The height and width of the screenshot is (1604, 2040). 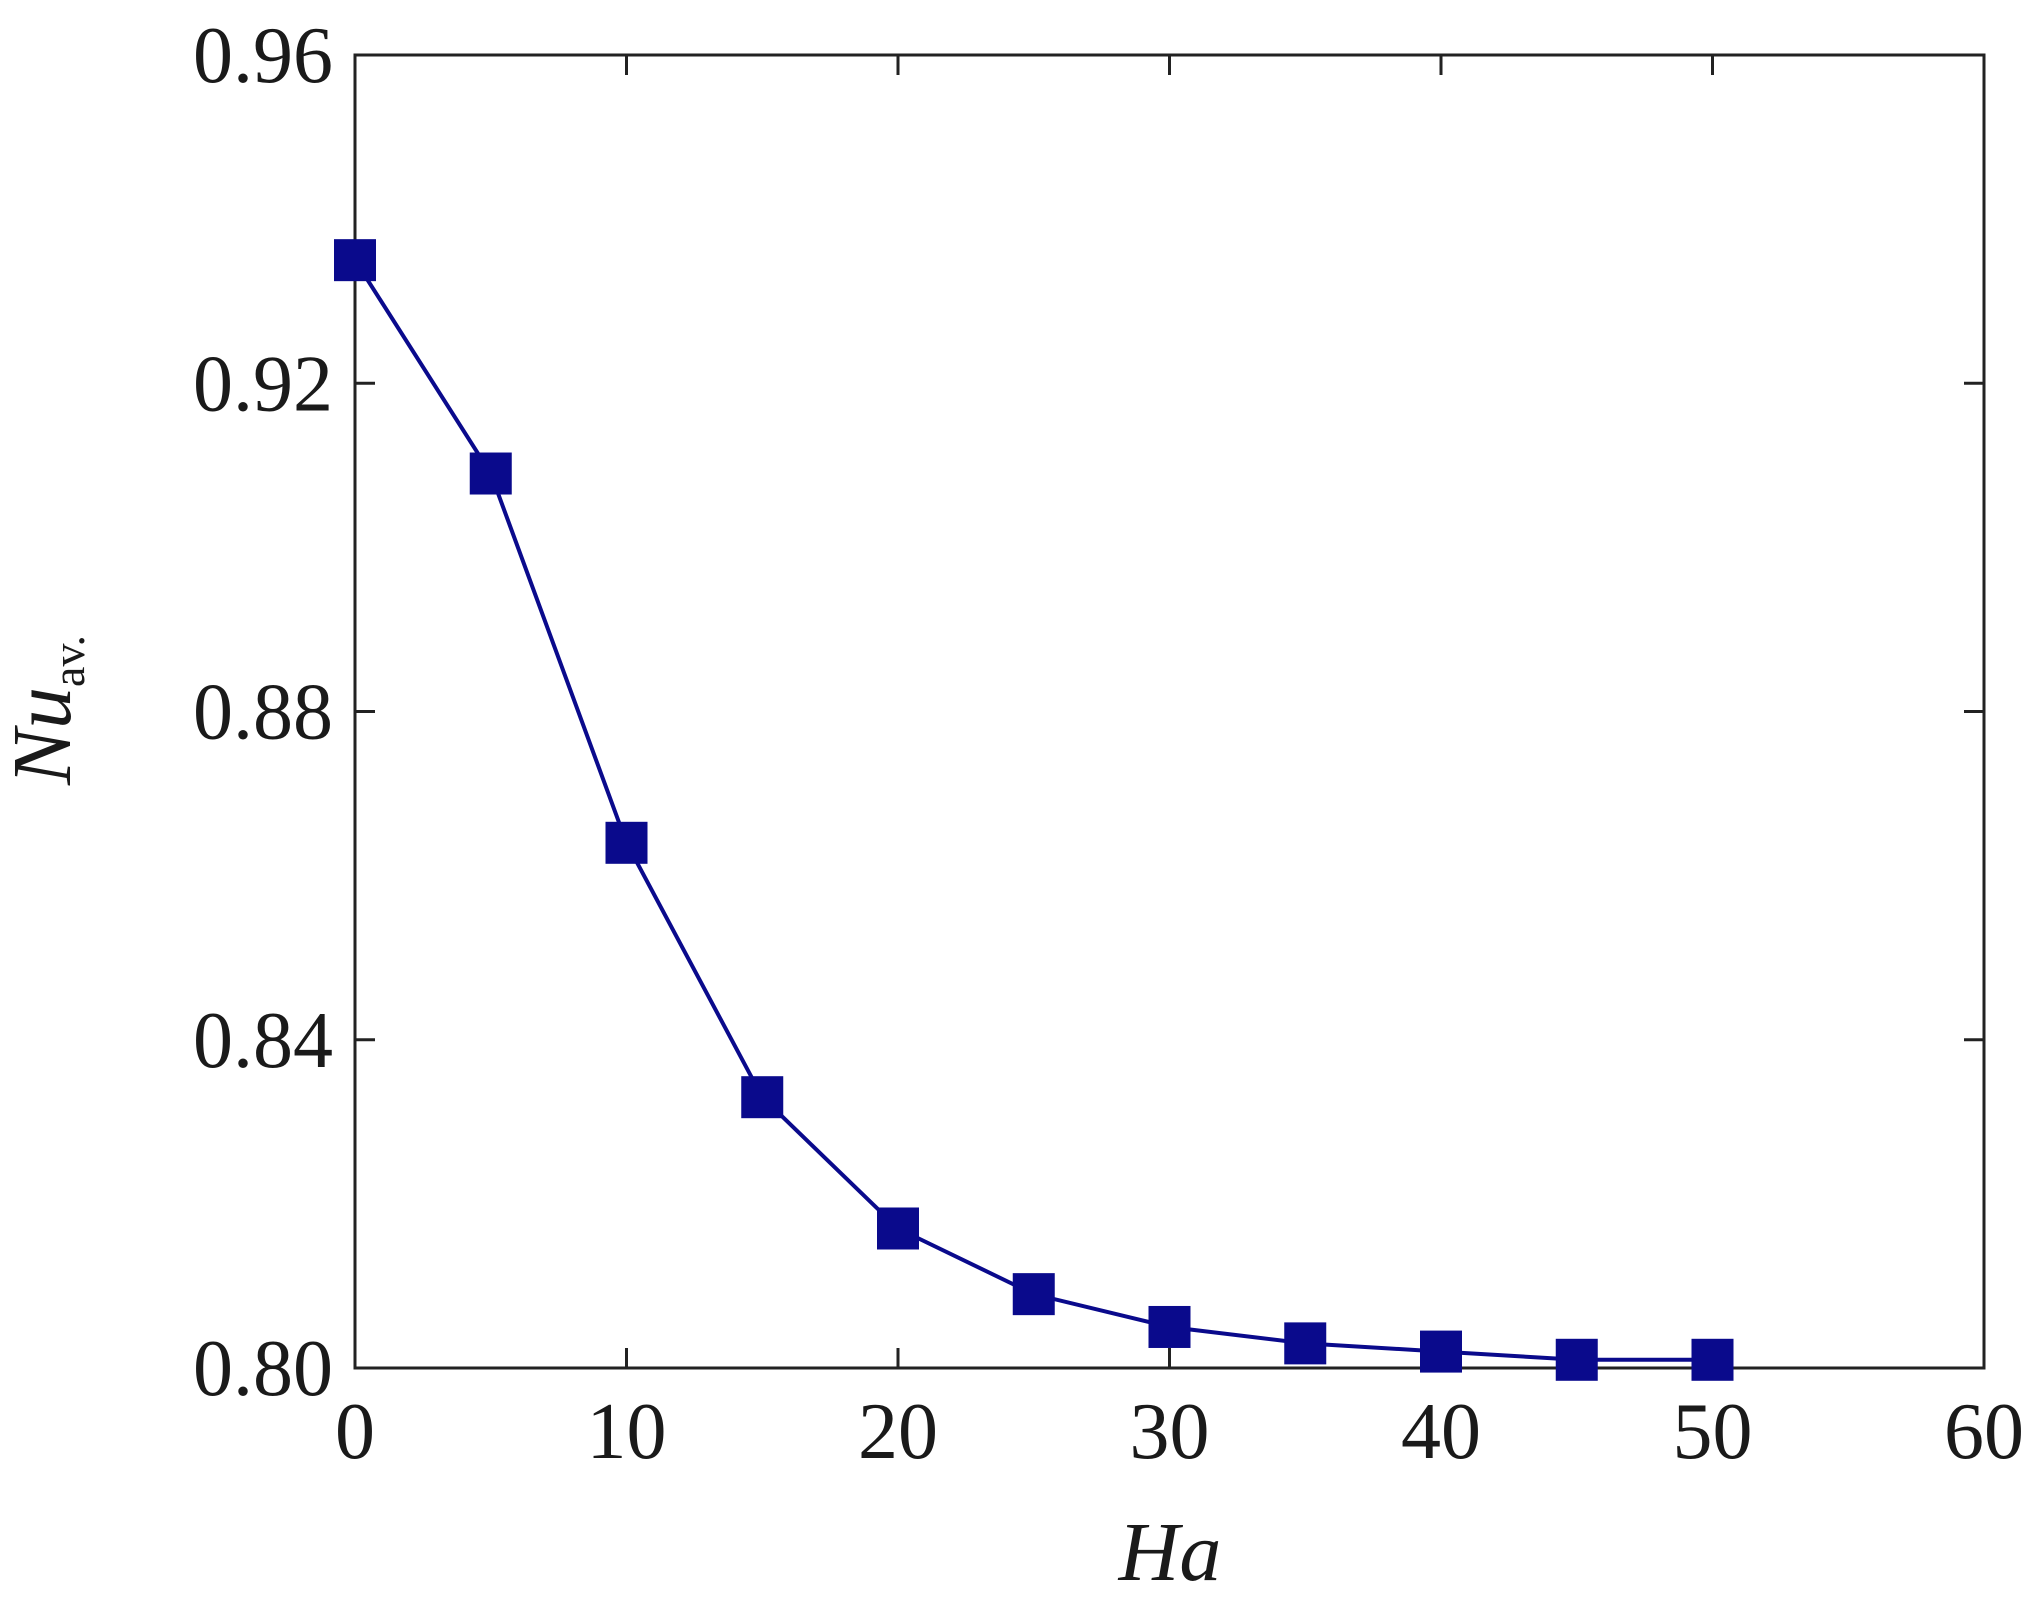 I want to click on x-tick-label: 20, so click(x=898, y=1432).